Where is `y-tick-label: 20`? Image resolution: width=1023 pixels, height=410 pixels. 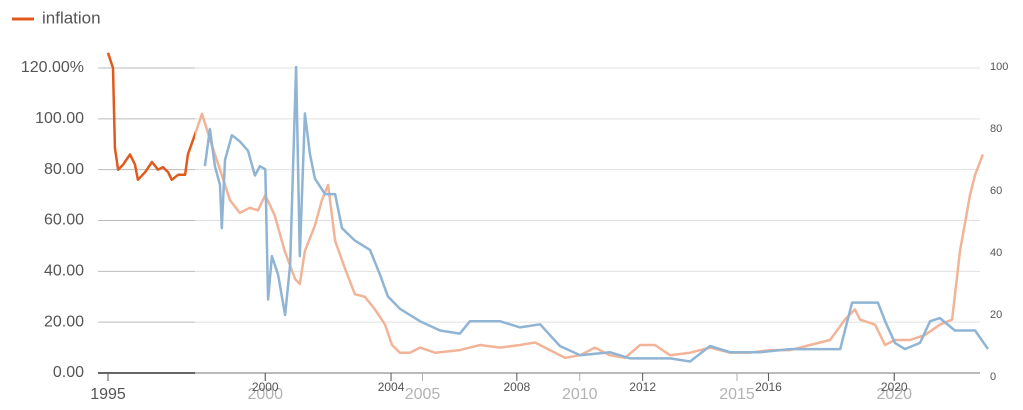
y-tick-label: 20 is located at coordinates (996, 315).